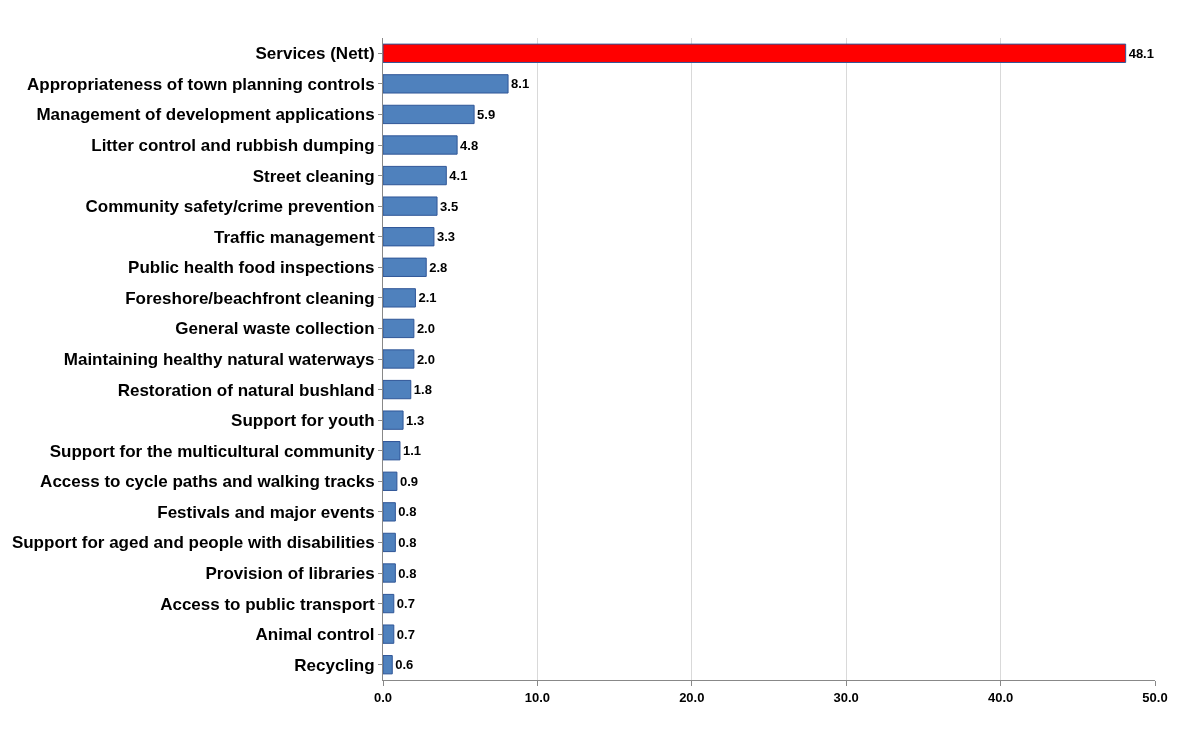 This screenshot has width=1187, height=742. Describe the element at coordinates (415, 420) in the screenshot. I see `data-label: 1.3` at that location.